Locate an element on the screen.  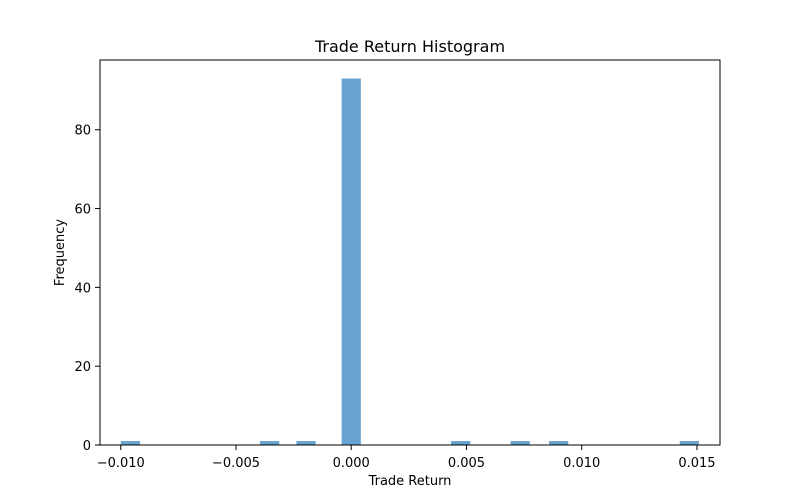
x-tick-label-4: 0.010 is located at coordinates (581, 463).